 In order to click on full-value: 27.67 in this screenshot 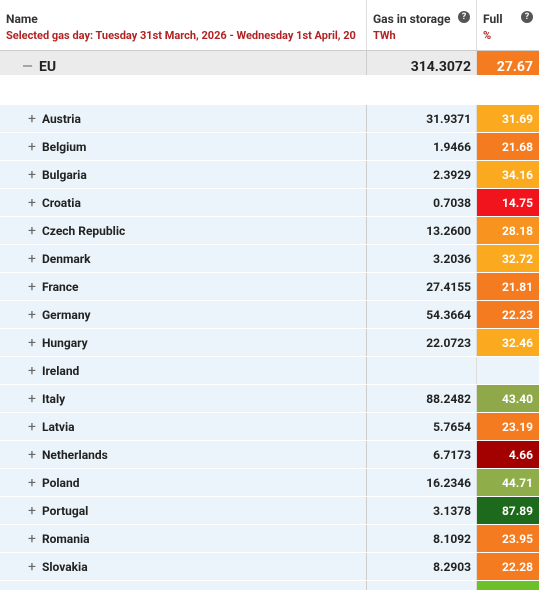, I will do `click(514, 67)`.